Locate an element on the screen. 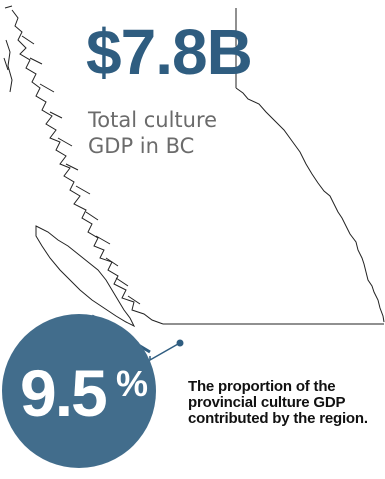 The image size is (385, 479). map-vancouver-island is located at coordinates (85, 276).